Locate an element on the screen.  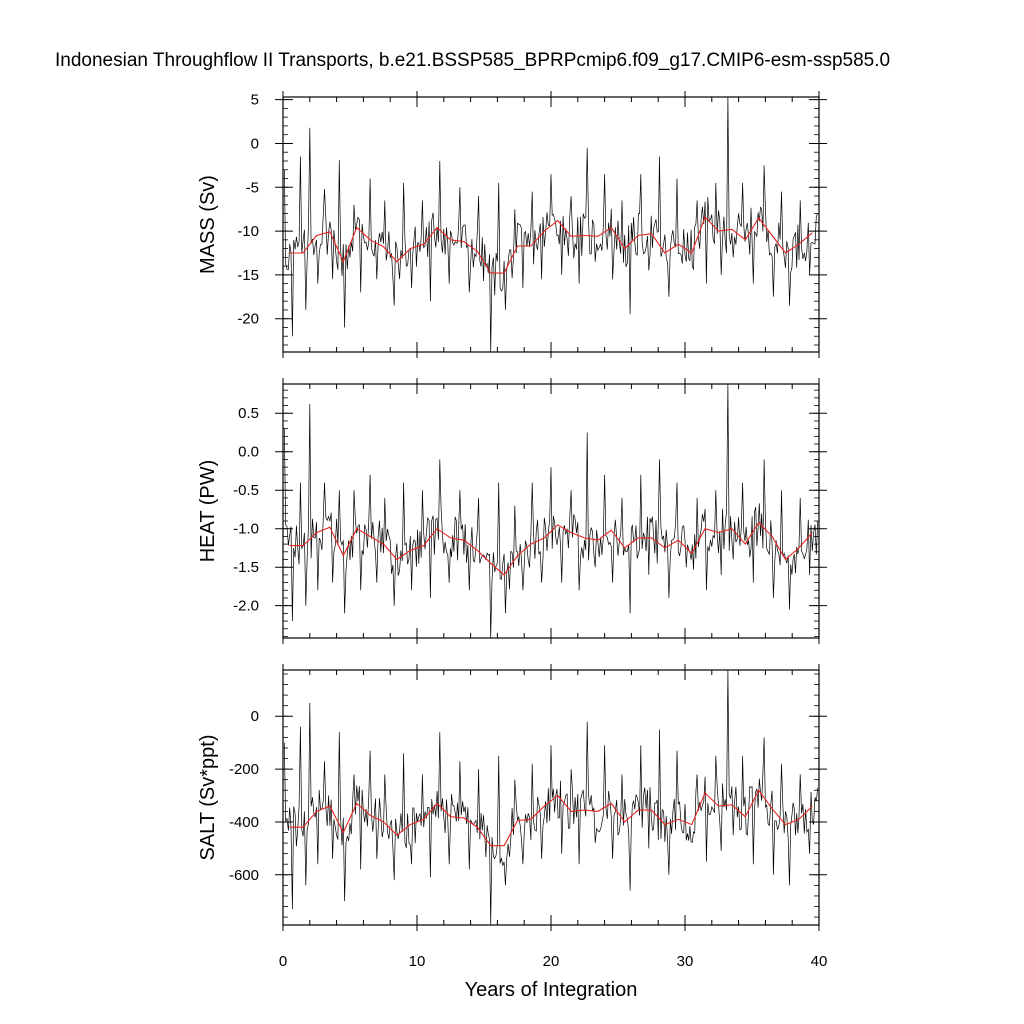
y-tick-label: -600 is located at coordinates (244, 875).